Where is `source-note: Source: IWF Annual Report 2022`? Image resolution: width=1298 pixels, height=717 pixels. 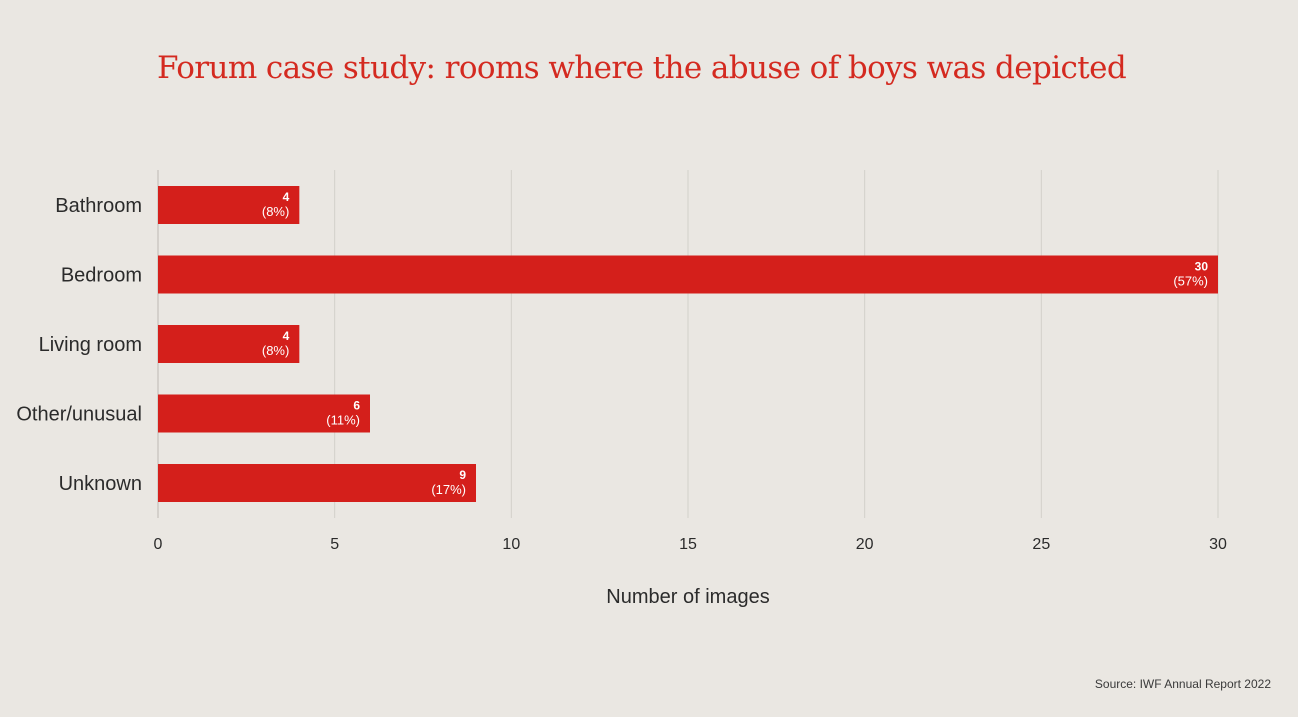
source-note: Source: IWF Annual Report 2022 is located at coordinates (1182, 684).